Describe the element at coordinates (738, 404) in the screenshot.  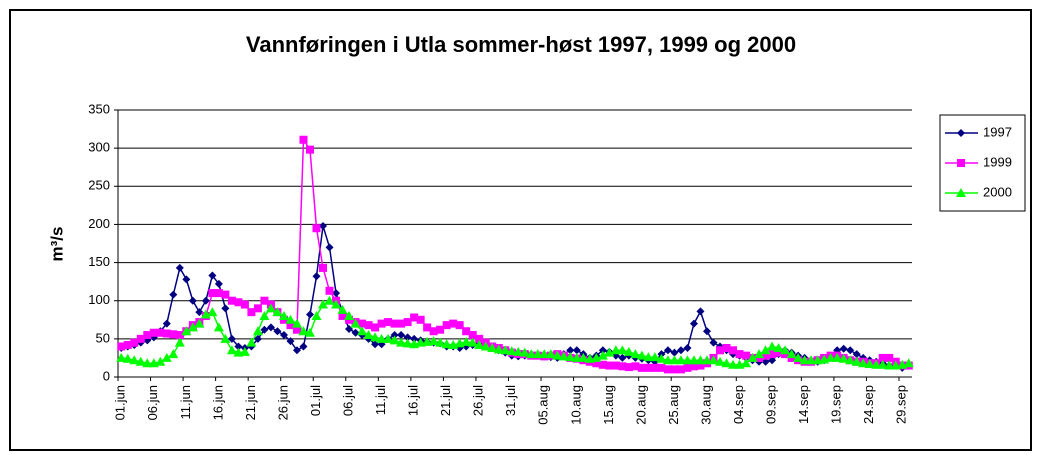
I see `x-tick-label: 04.sep` at that location.